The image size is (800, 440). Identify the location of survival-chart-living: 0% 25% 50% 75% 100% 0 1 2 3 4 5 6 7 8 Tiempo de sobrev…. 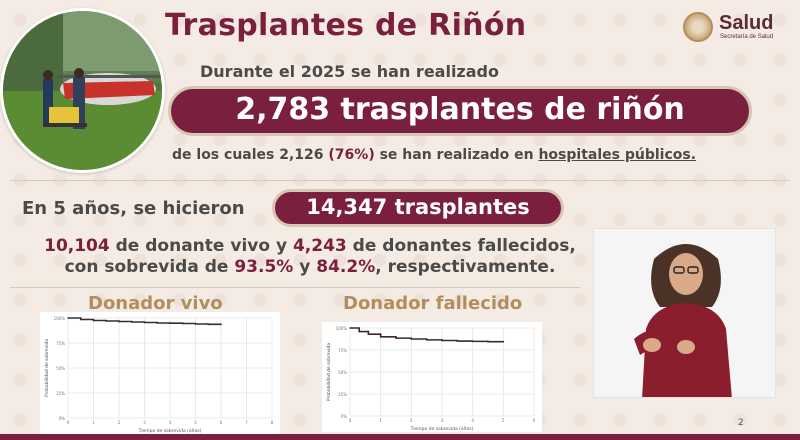
(160, 373).